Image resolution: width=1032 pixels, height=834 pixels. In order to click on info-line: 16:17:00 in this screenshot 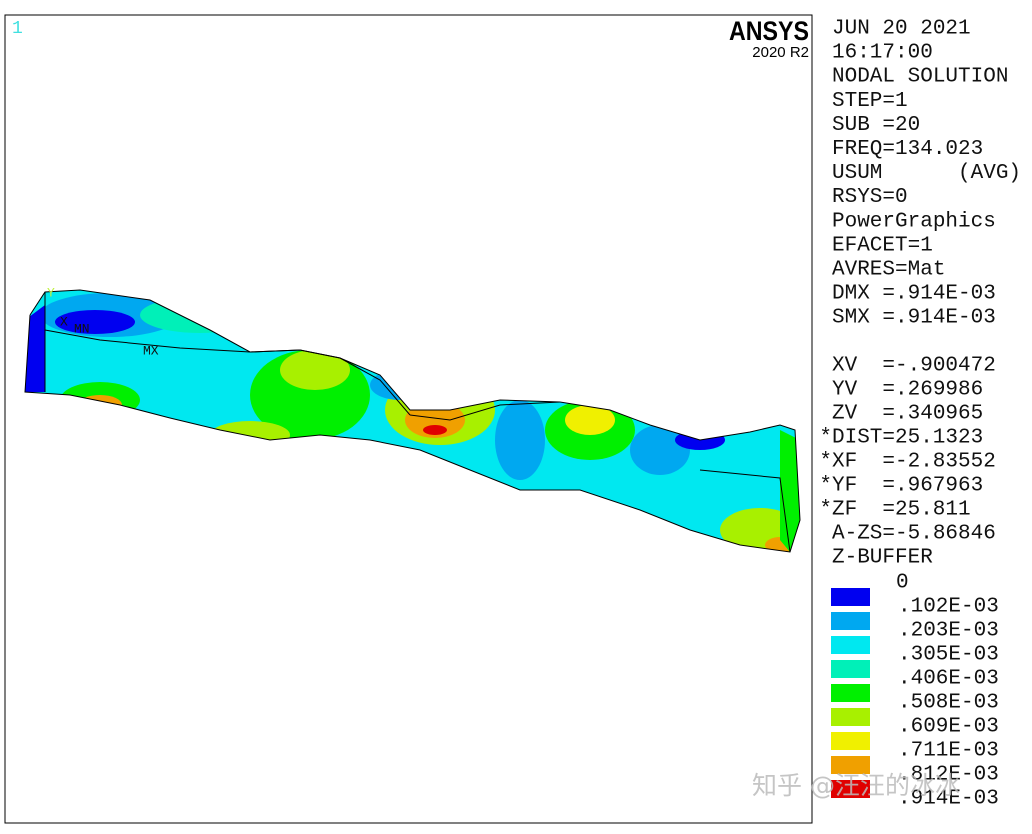, I will do `click(882, 53)`.